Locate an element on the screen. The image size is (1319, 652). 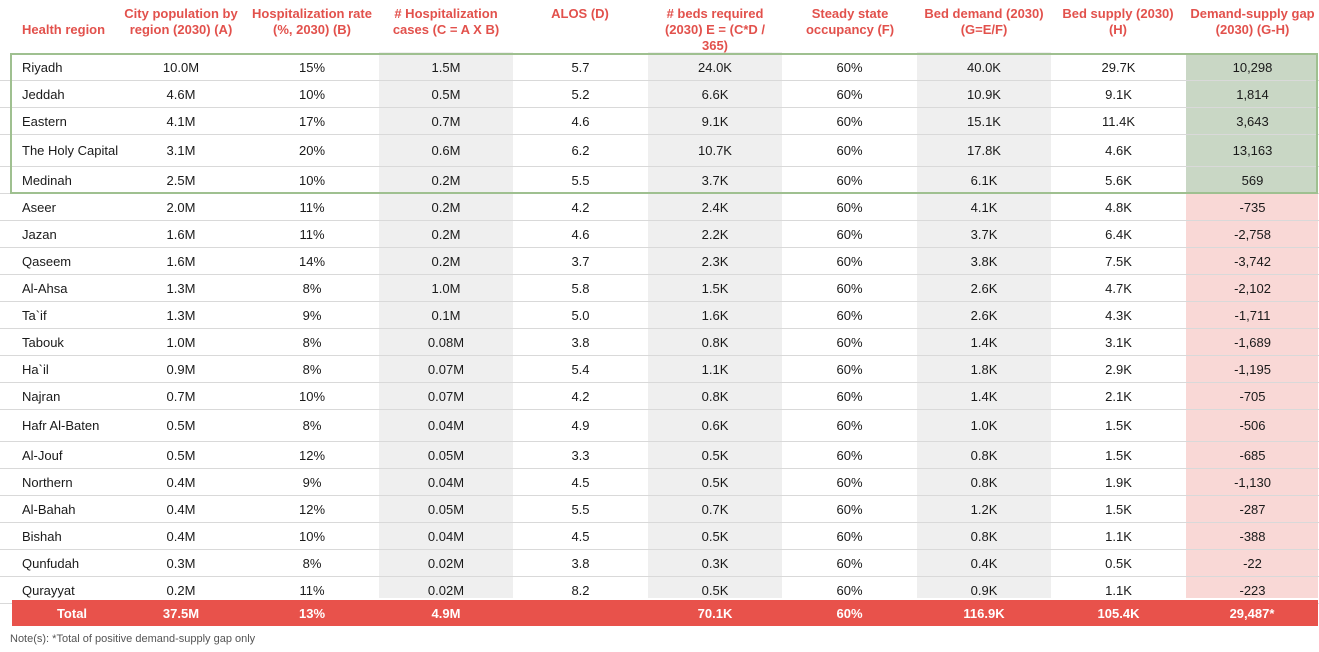
cell-bed-demand: 1.4K is located at coordinates (984, 342).